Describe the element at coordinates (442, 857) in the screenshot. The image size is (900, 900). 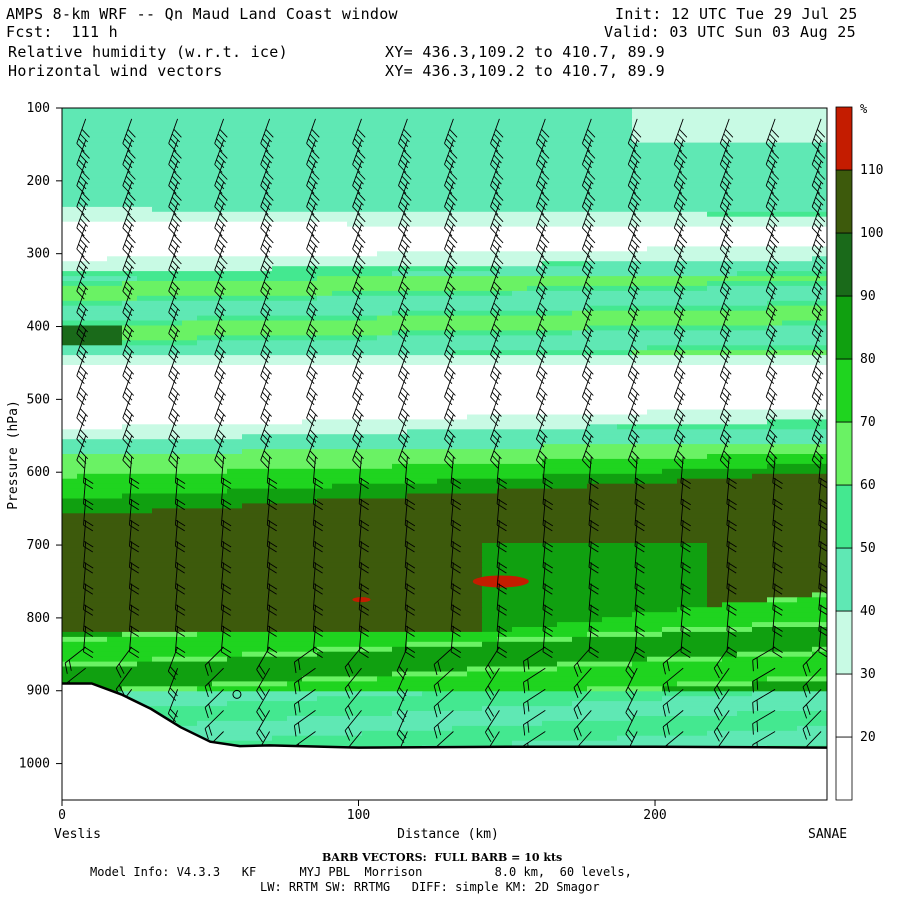
I see `barb-note: BARB VECTORS: FULL BARB = 10 kts` at that location.